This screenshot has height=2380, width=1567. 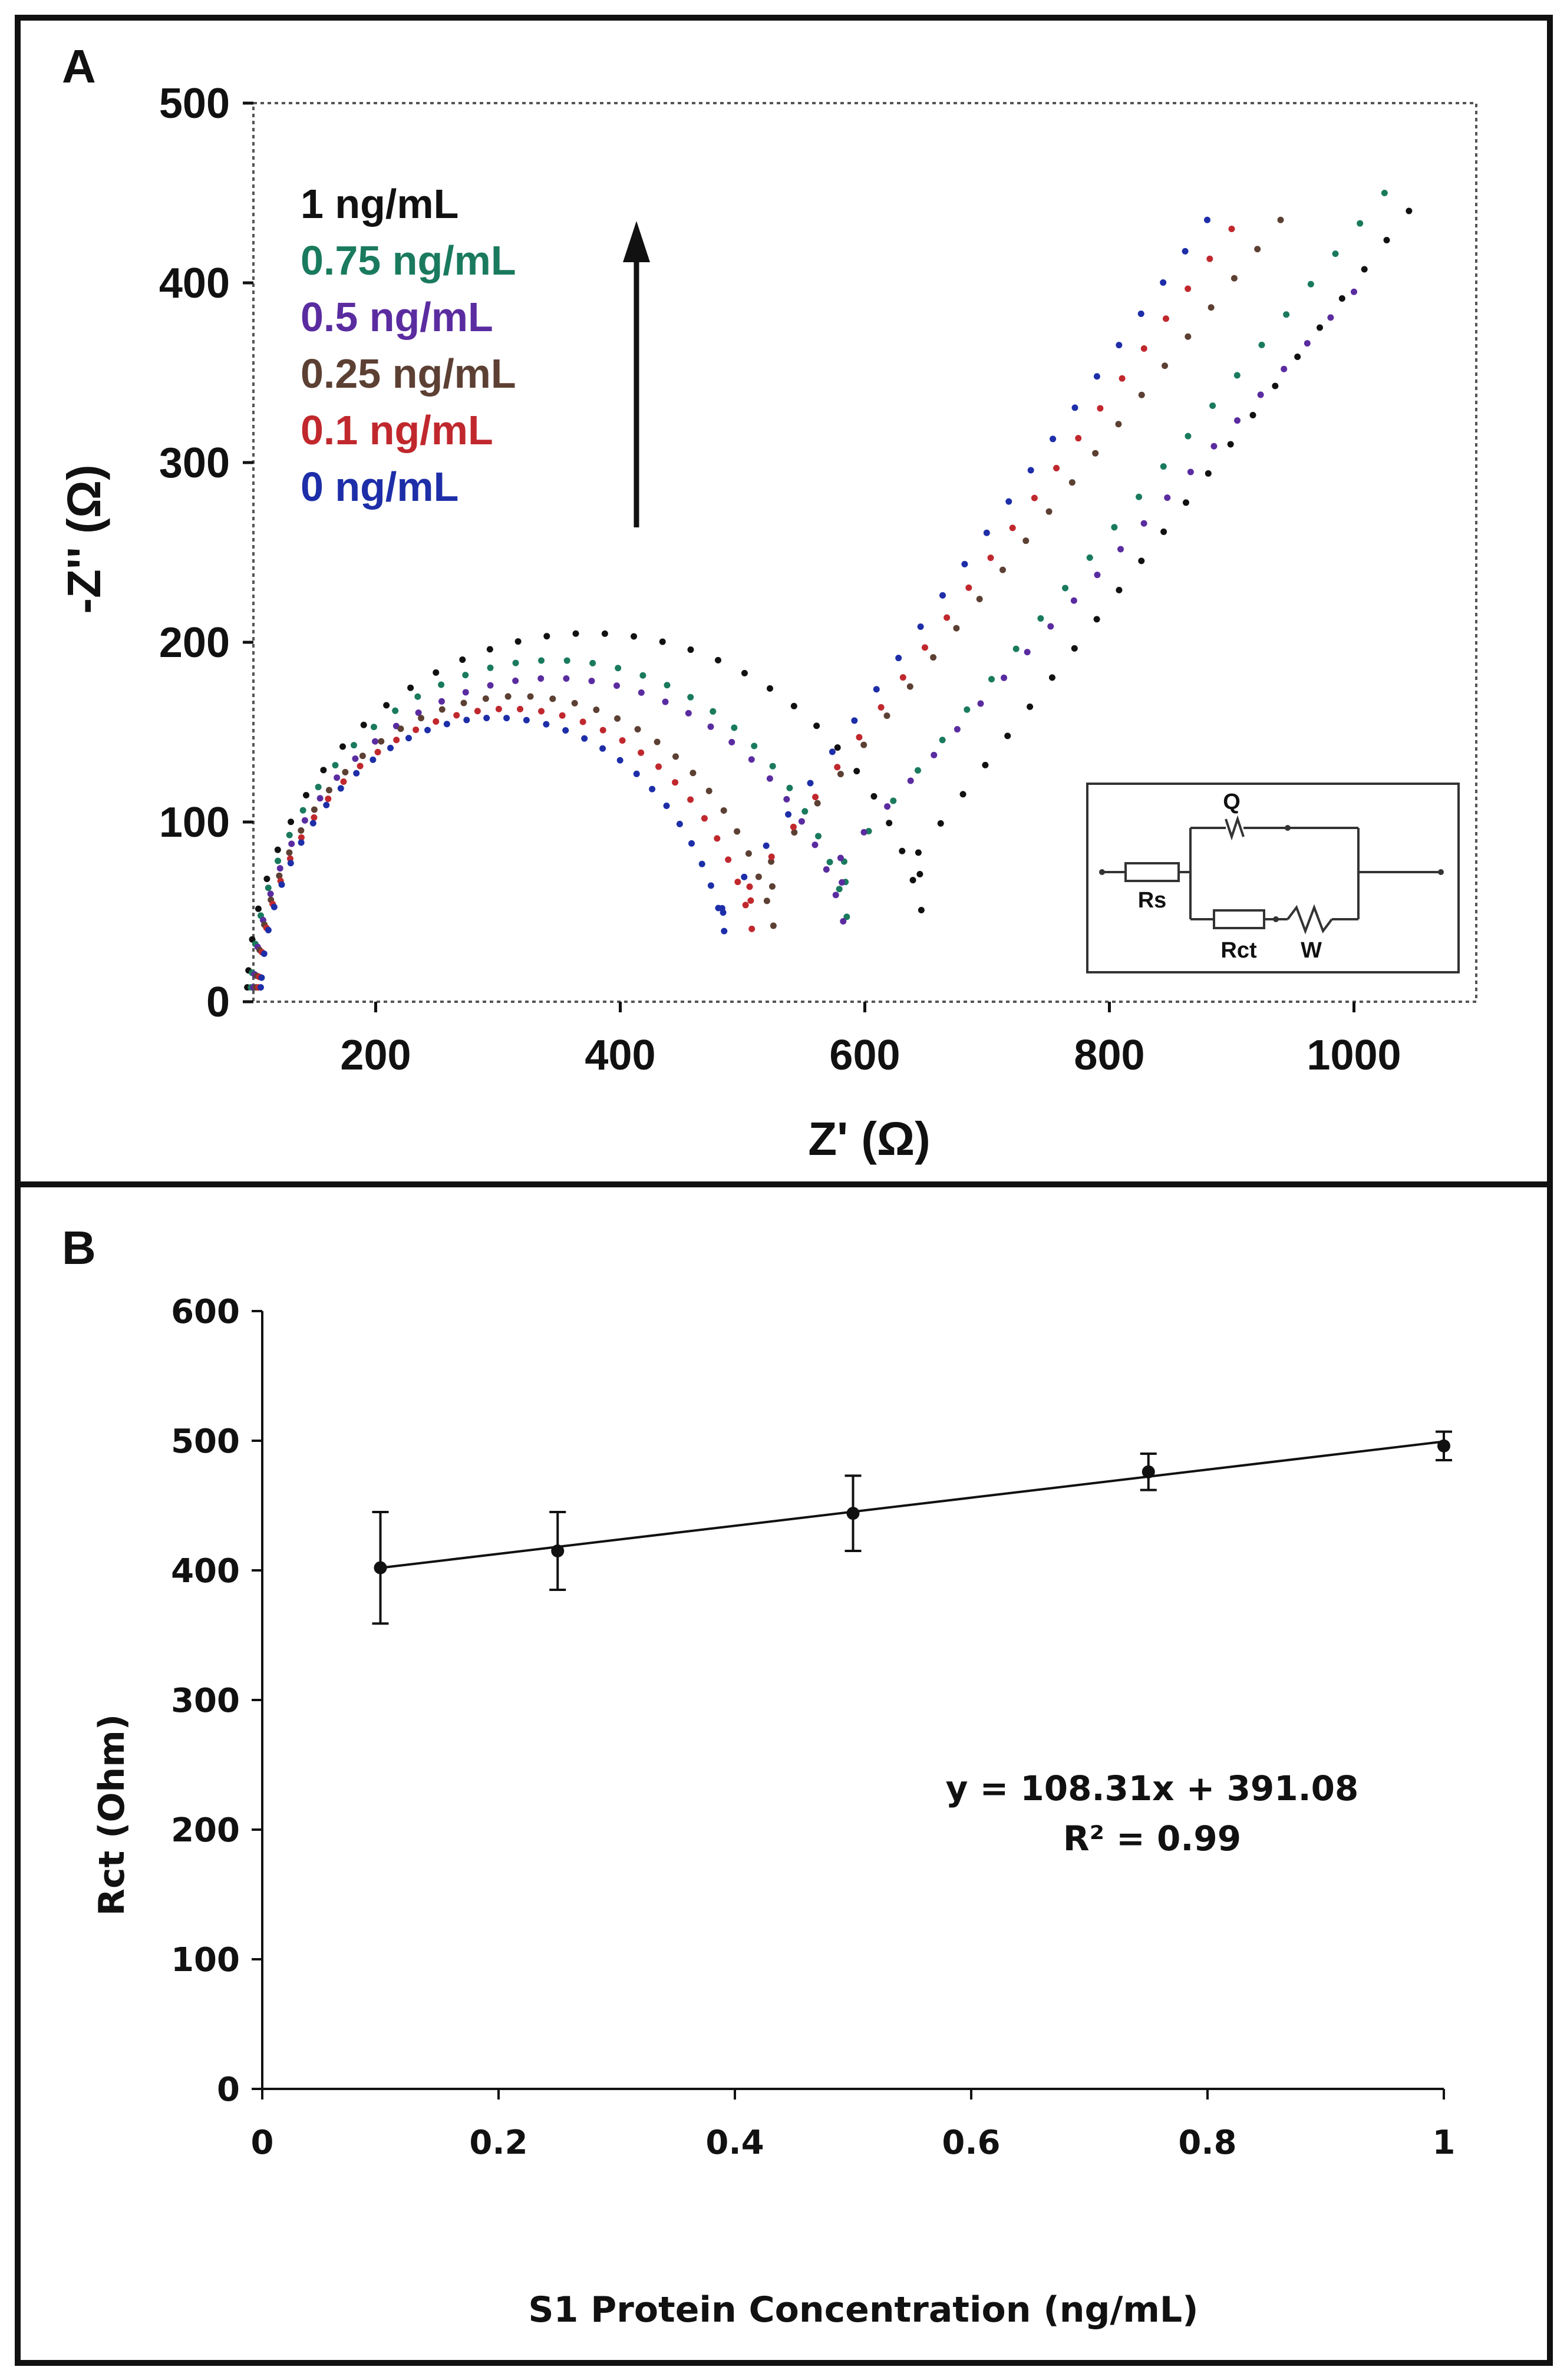 What do you see at coordinates (194, 104) in the screenshot?
I see `y-tick-label-a: 500` at bounding box center [194, 104].